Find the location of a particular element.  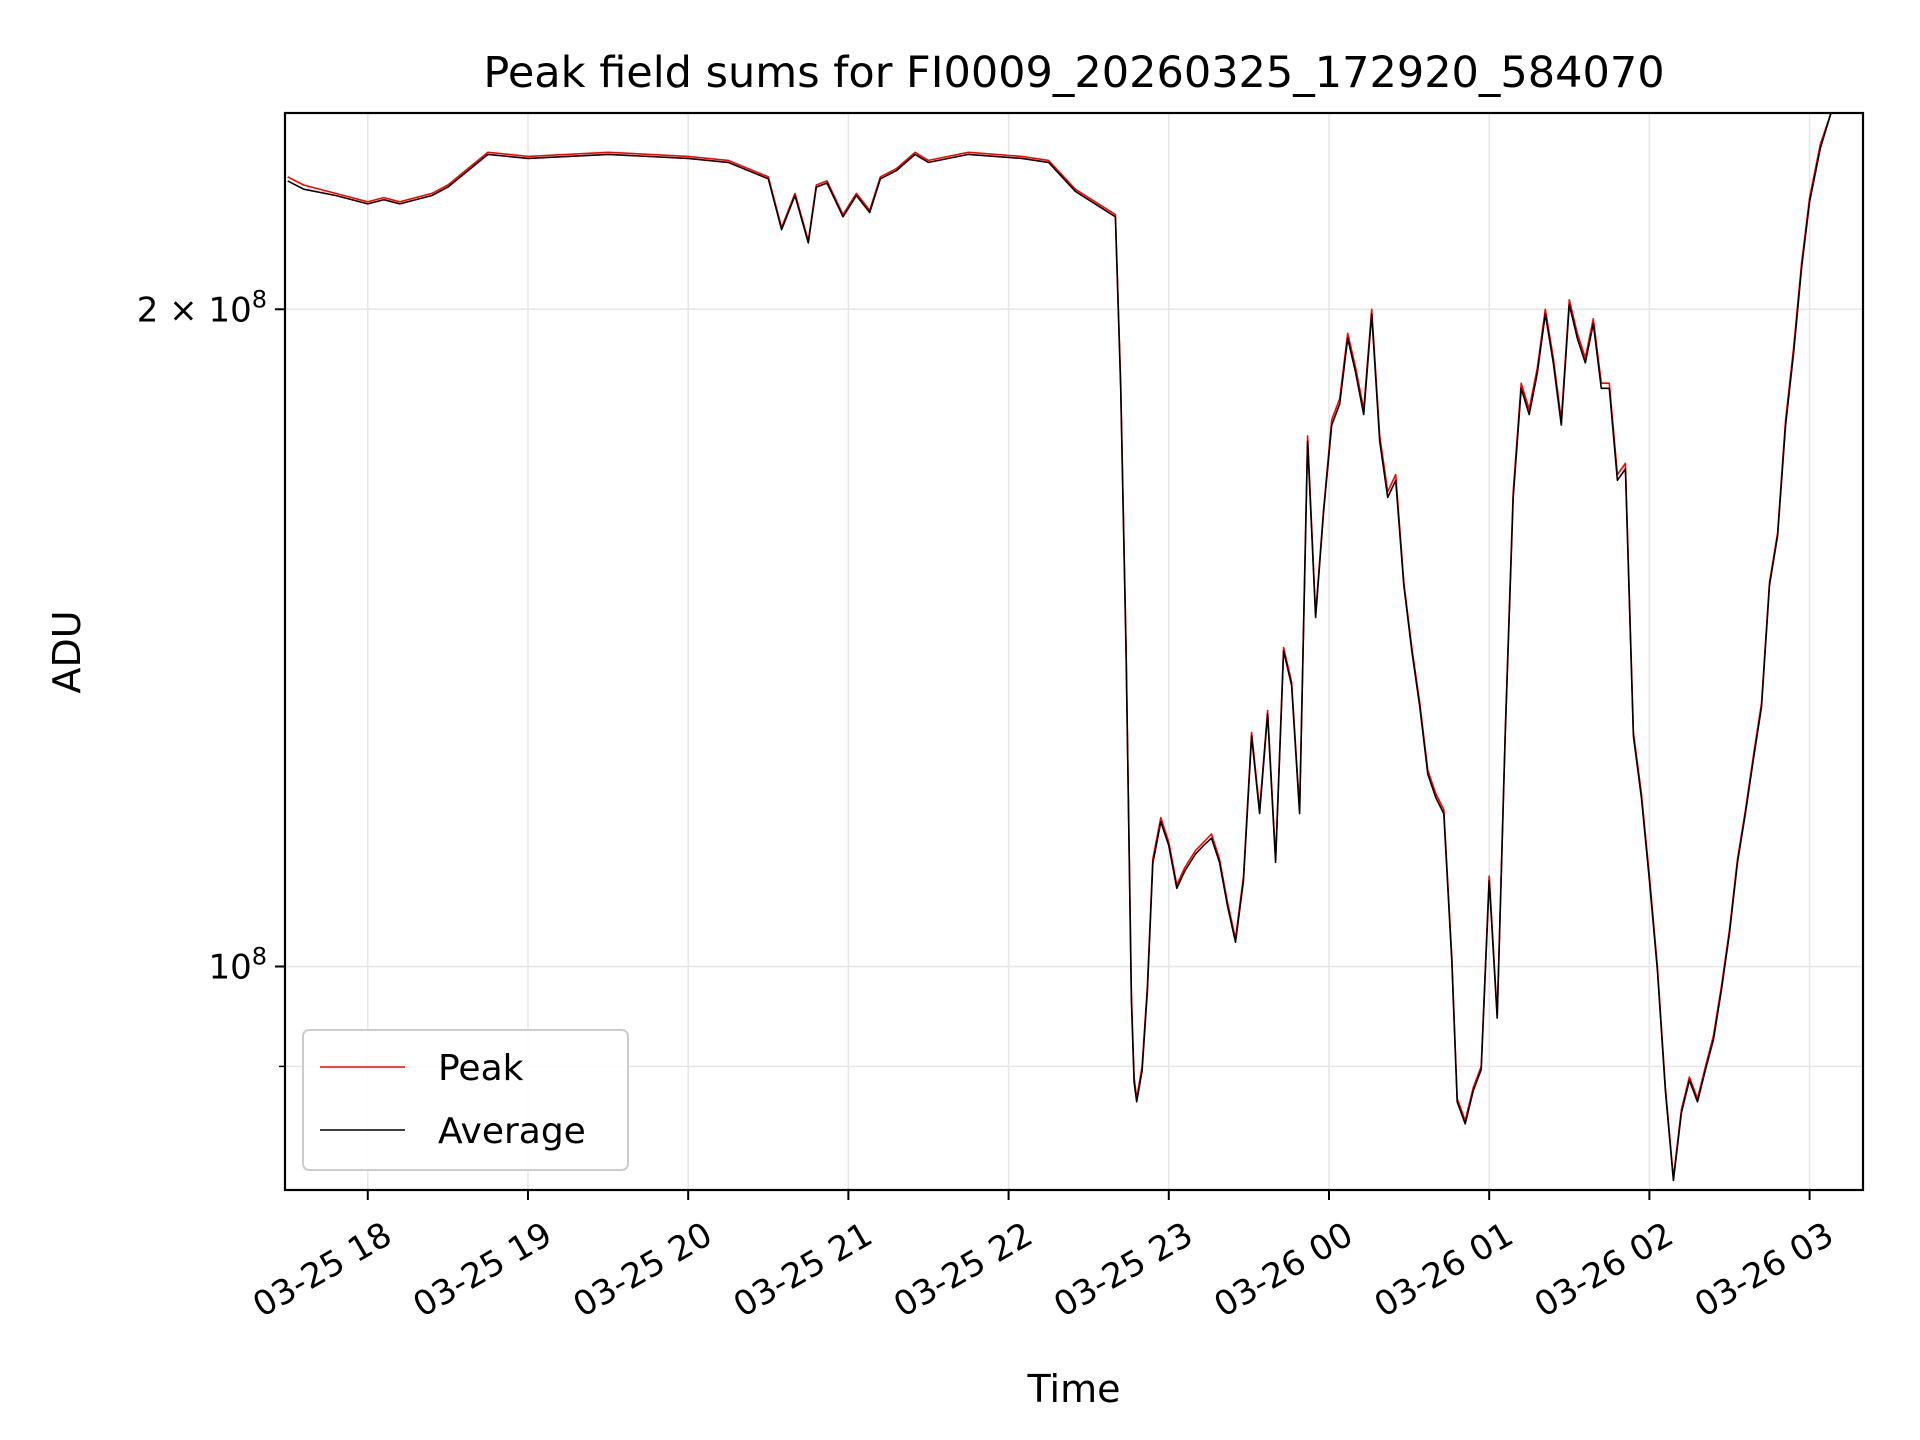

y-axis-label: ADU is located at coordinates (67, 651).